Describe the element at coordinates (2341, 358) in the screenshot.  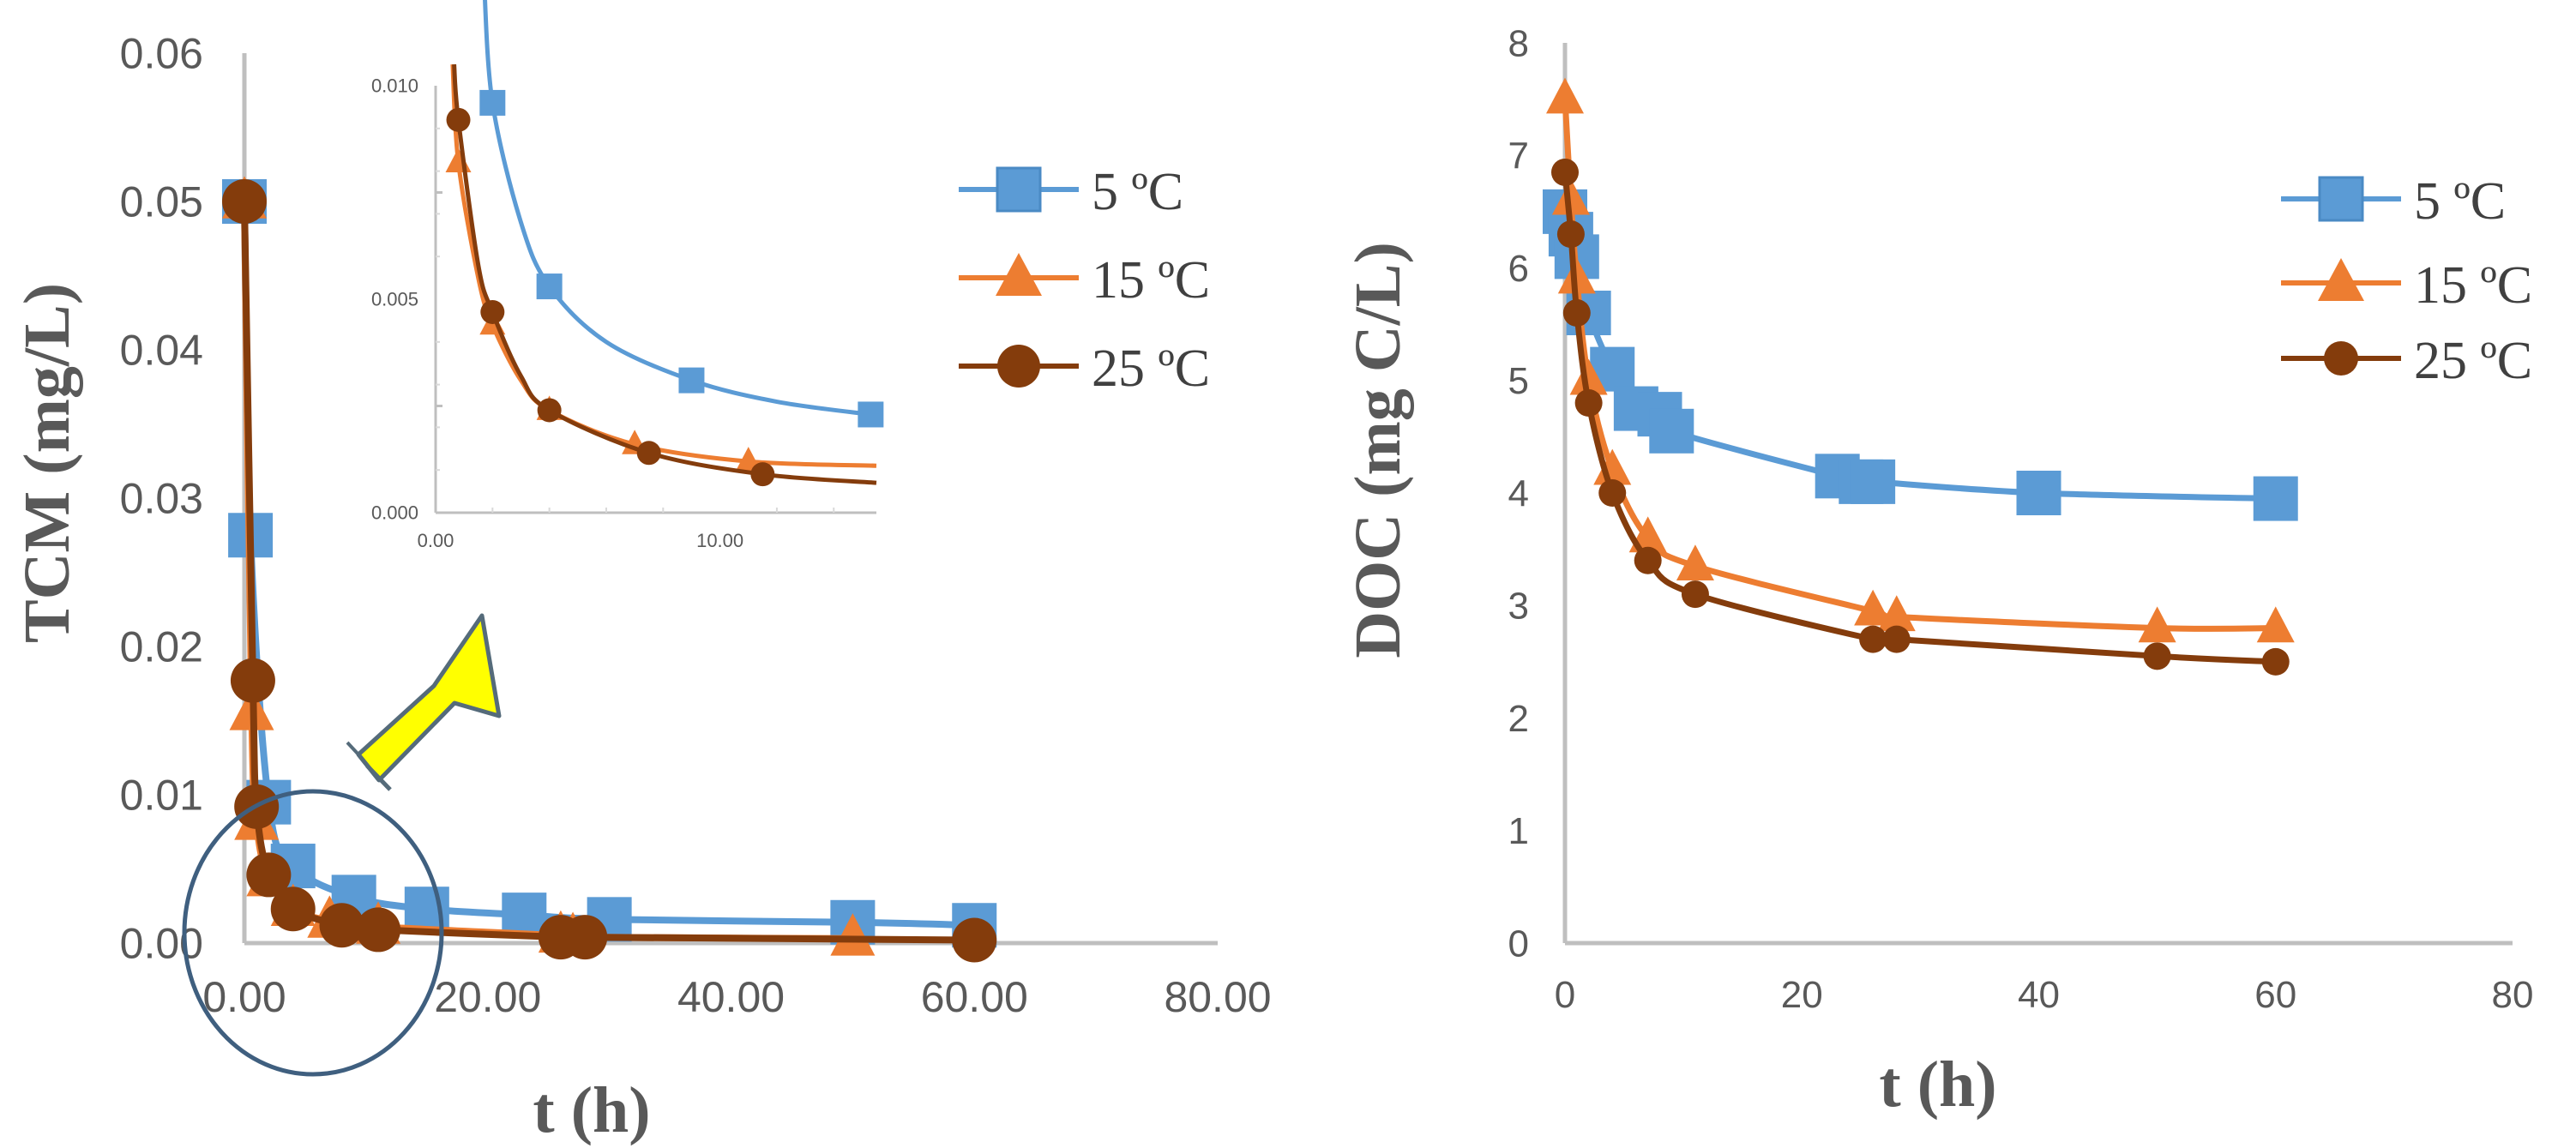
I see `legend-circle-marker` at that location.